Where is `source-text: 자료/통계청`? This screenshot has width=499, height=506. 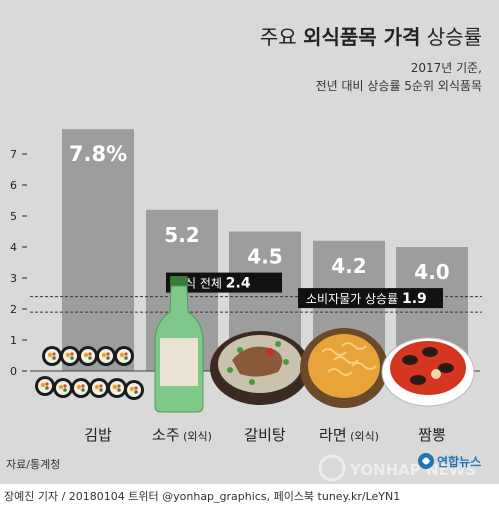
source-text: 자료/통계청 is located at coordinates (33, 464).